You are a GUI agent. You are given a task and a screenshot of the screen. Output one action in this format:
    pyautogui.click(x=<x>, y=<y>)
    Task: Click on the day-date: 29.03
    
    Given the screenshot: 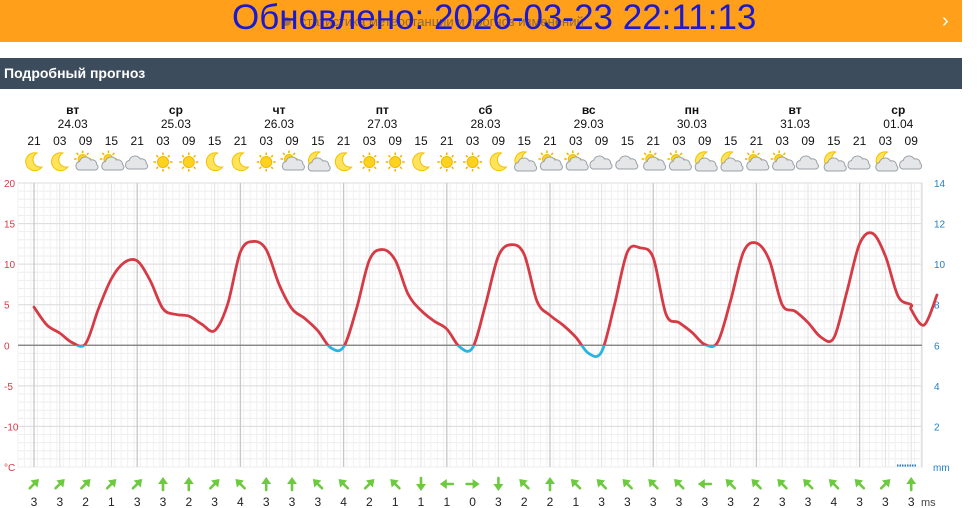 What is the action you would take?
    pyautogui.click(x=589, y=124)
    